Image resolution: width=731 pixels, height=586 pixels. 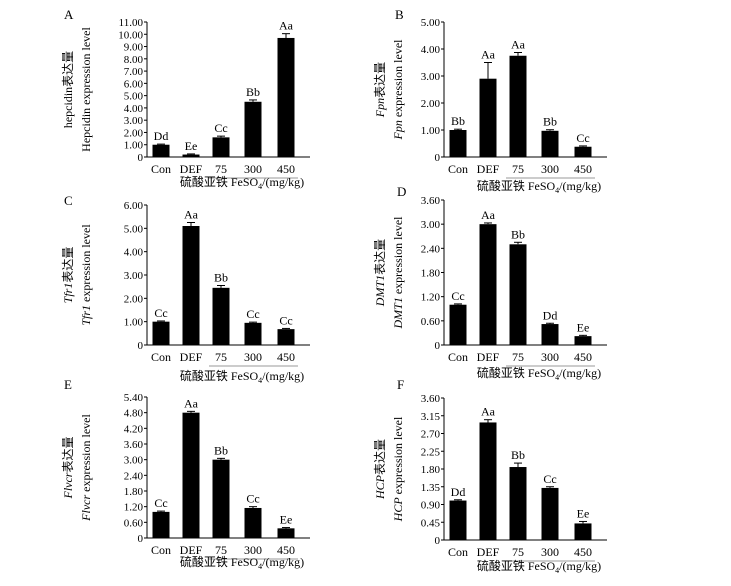 What do you see at coordinates (398, 90) in the screenshot?
I see `y-axis-title-en: Fpn expression level` at bounding box center [398, 90].